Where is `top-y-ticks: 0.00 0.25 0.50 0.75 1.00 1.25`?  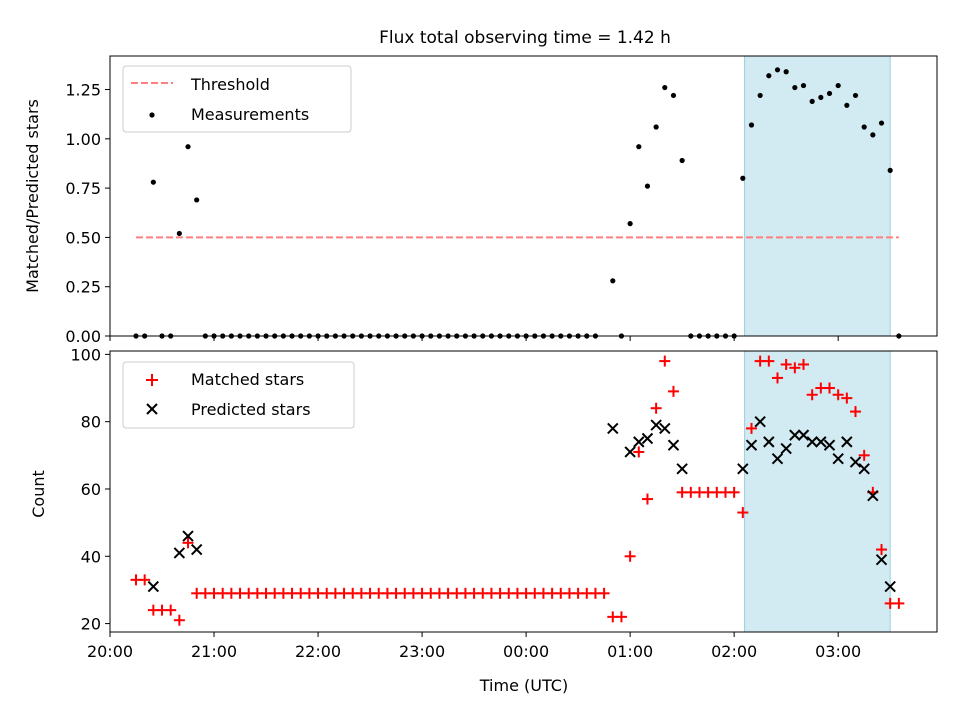
top-y-ticks: 0.00 0.25 0.50 0.75 1.00 1.25 is located at coordinates (87, 213).